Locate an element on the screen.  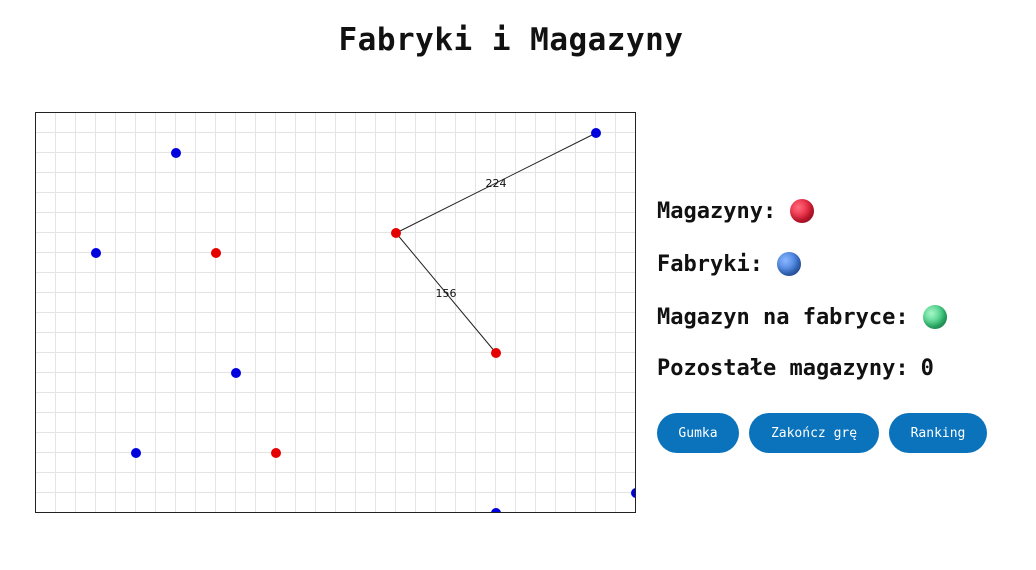
legend-magazyny: Magazyny: is located at coordinates (736, 211).